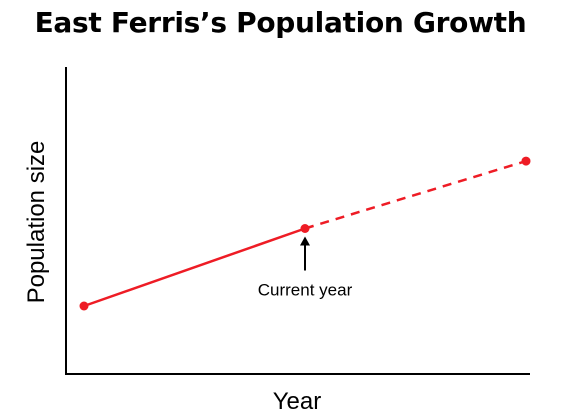 The image size is (561, 414). Describe the element at coordinates (36, 222) in the screenshot. I see `y-axis-label: Population size` at that location.